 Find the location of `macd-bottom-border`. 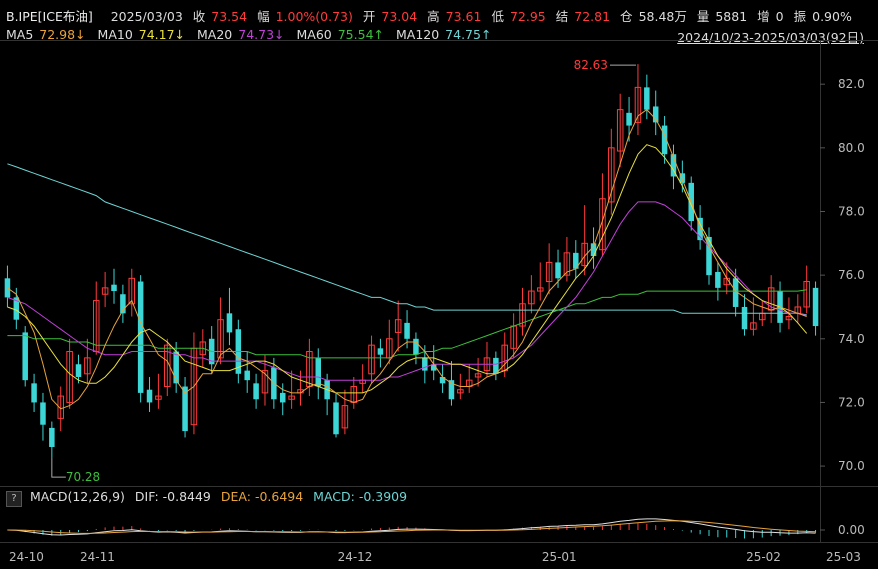

macd-bottom-border is located at coordinates (439, 542).